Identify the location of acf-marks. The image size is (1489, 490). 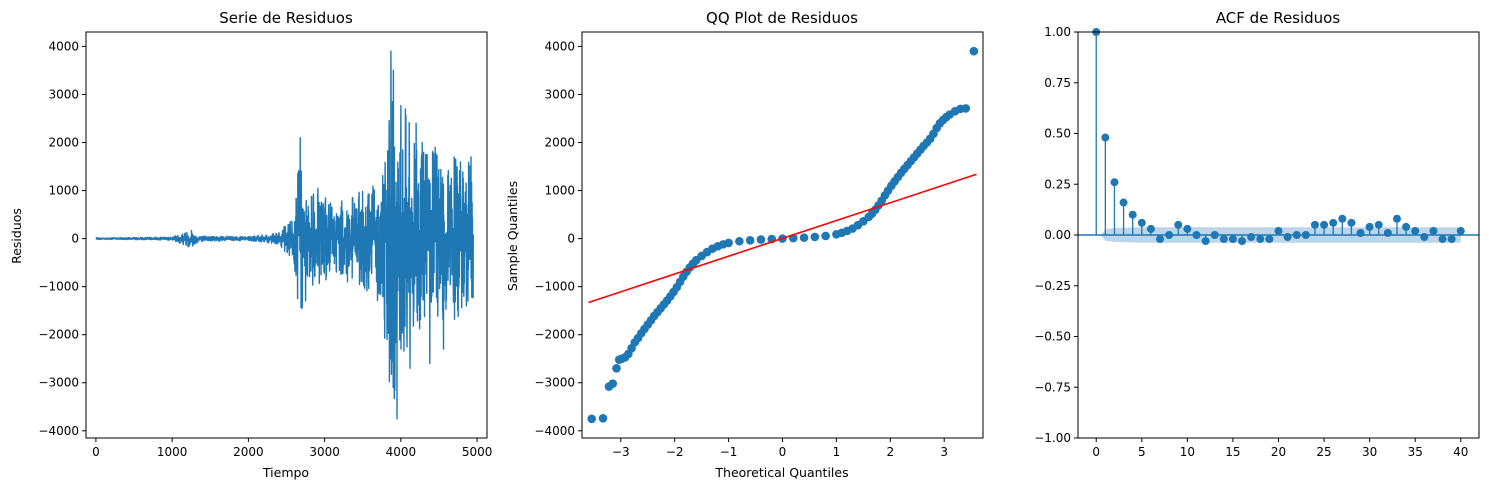
(1278, 137).